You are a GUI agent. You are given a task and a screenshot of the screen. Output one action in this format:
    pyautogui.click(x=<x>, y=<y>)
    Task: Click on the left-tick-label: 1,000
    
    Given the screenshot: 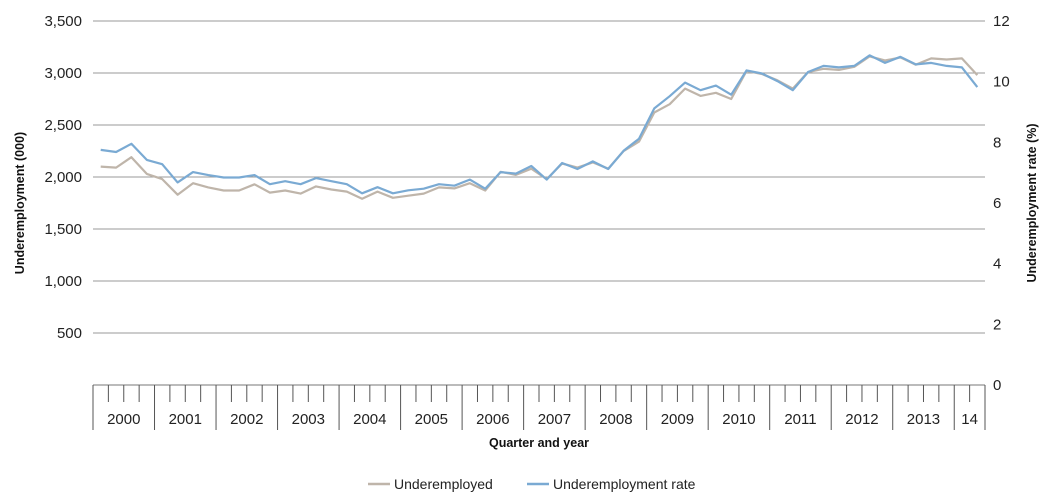 What is the action you would take?
    pyautogui.click(x=63, y=281)
    